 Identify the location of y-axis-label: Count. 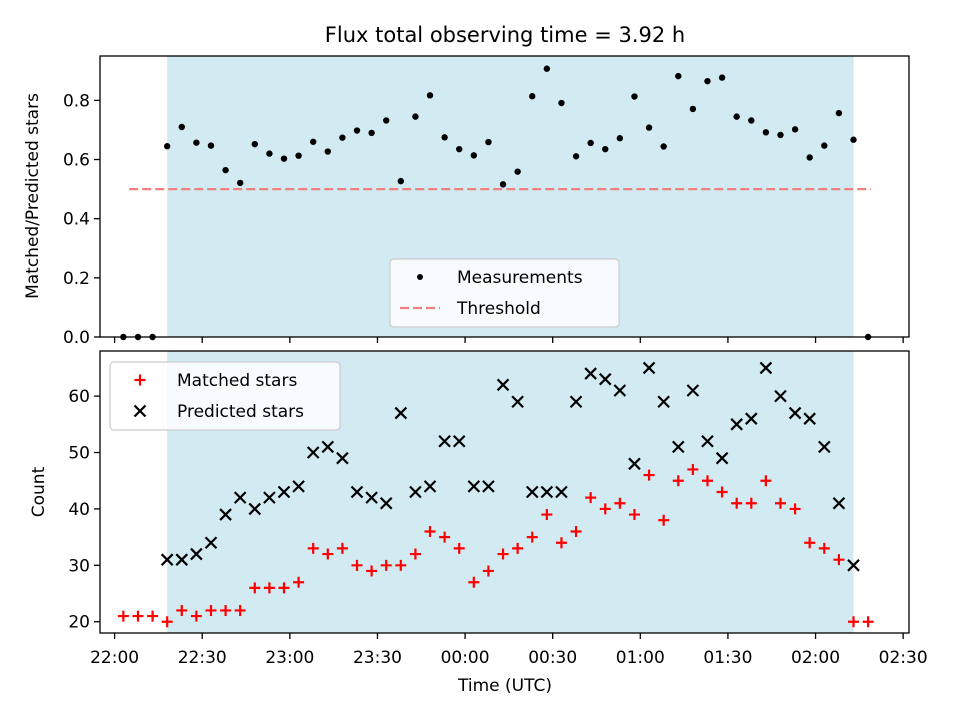
(39, 491).